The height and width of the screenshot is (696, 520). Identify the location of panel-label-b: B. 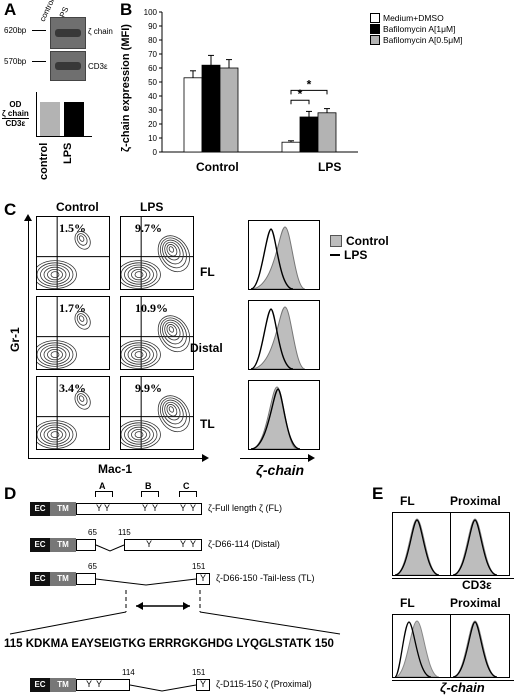
(126, 9).